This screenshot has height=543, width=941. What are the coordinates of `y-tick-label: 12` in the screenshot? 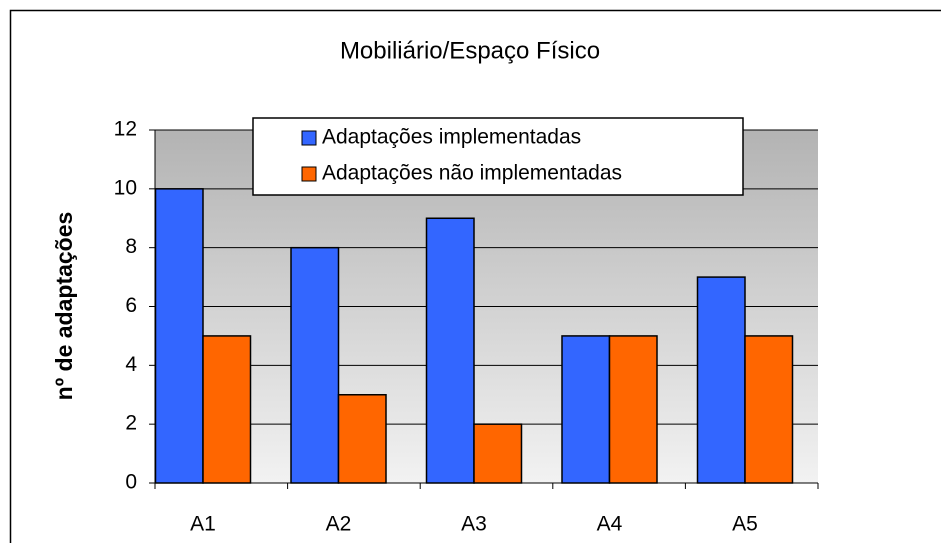 It's located at (125, 129).